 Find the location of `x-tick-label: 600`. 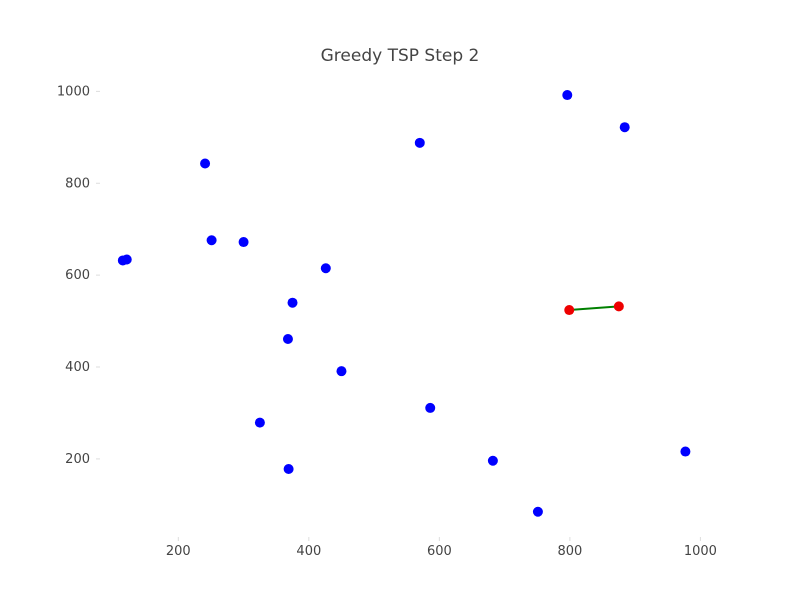

x-tick-label: 600 is located at coordinates (439, 551).